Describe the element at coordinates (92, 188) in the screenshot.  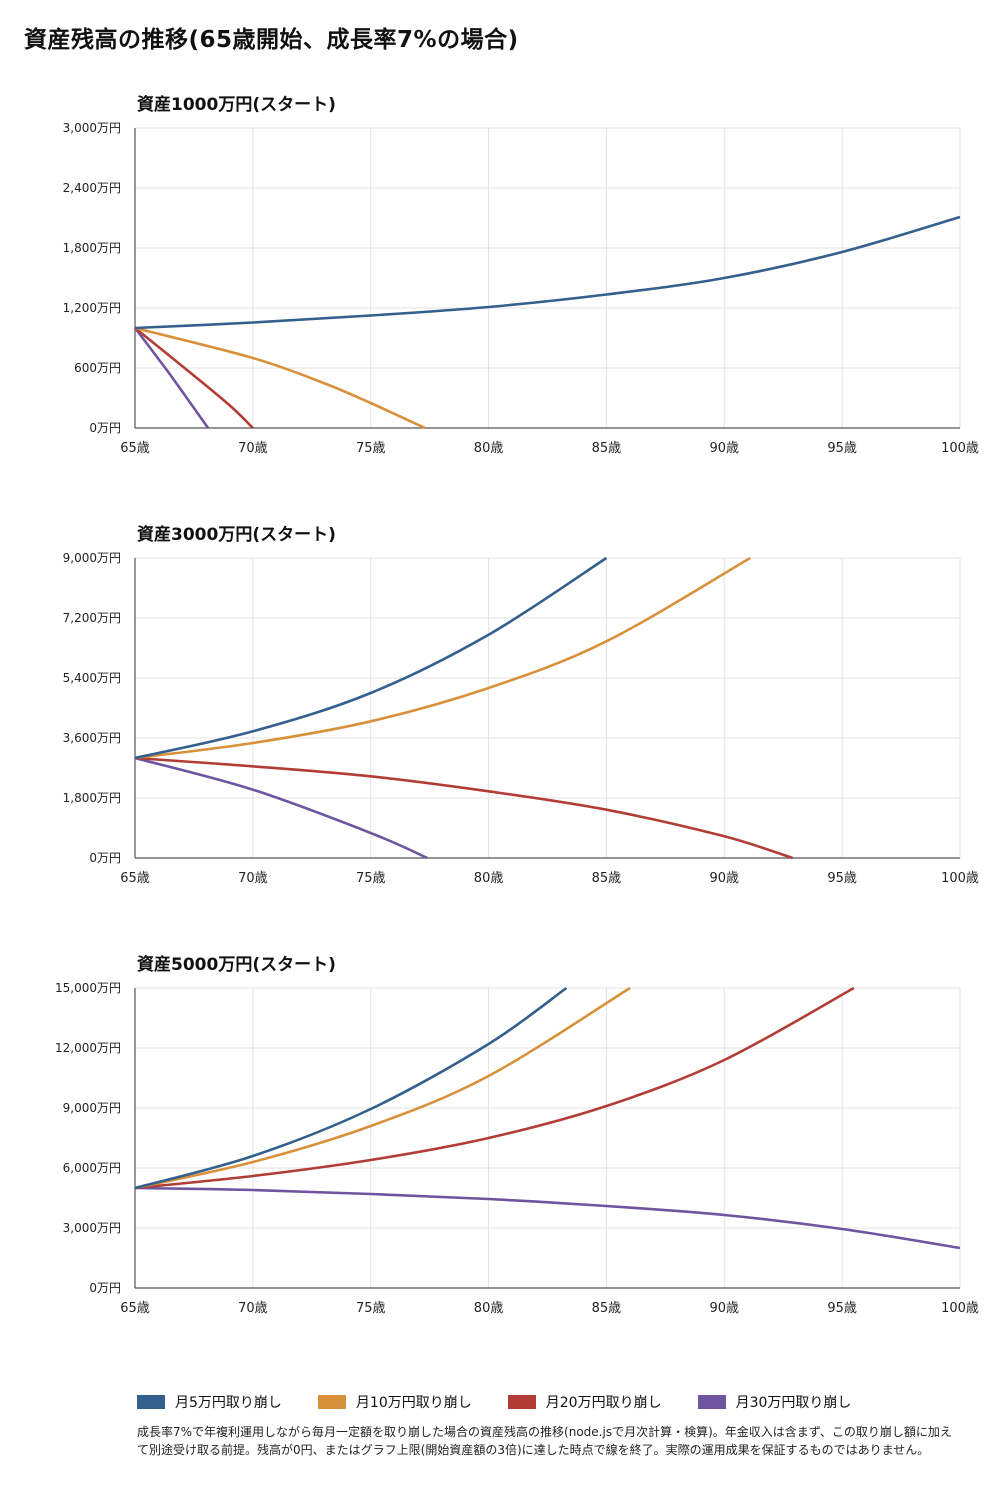
I see `y-tick-label: 2,400万円` at that location.